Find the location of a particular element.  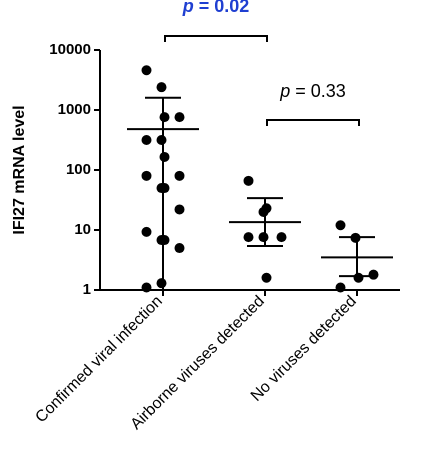

y-tick-label: 1 is located at coordinates (87, 289).